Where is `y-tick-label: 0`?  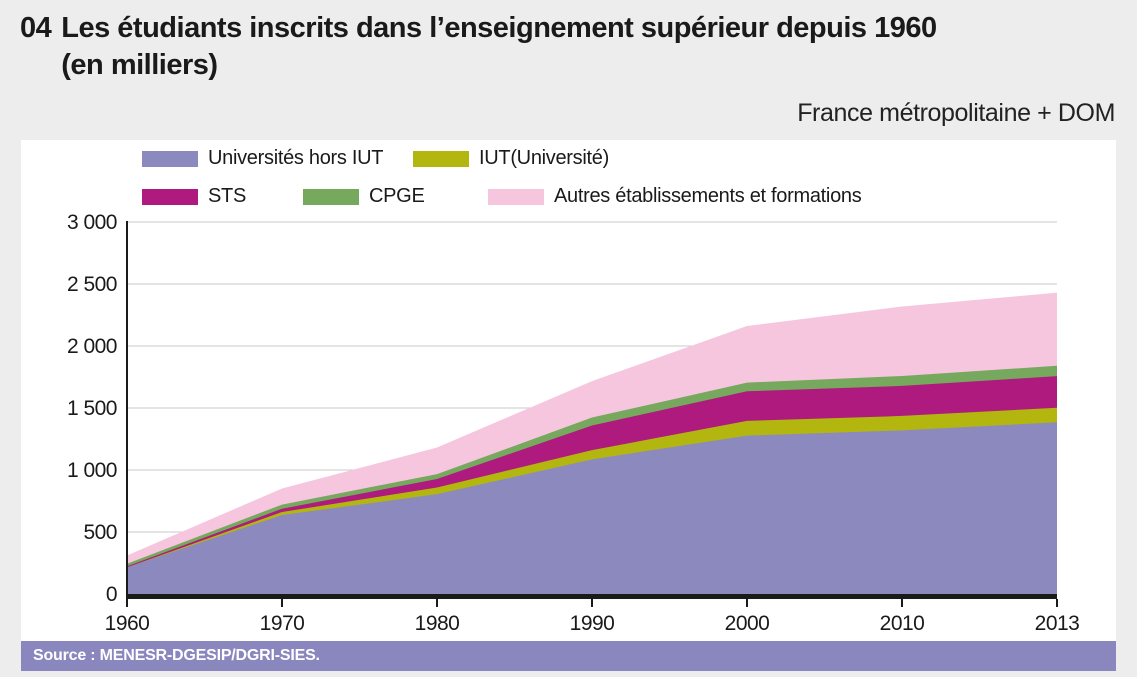
y-tick-label: 0 is located at coordinates (111, 594).